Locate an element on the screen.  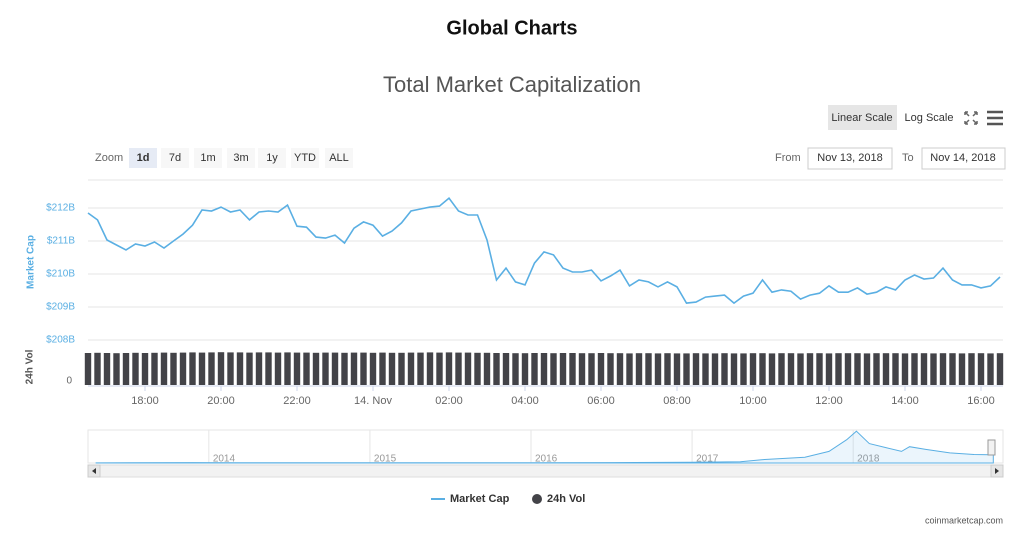
to-date: Nov 14, 2018 is located at coordinates (962, 158).